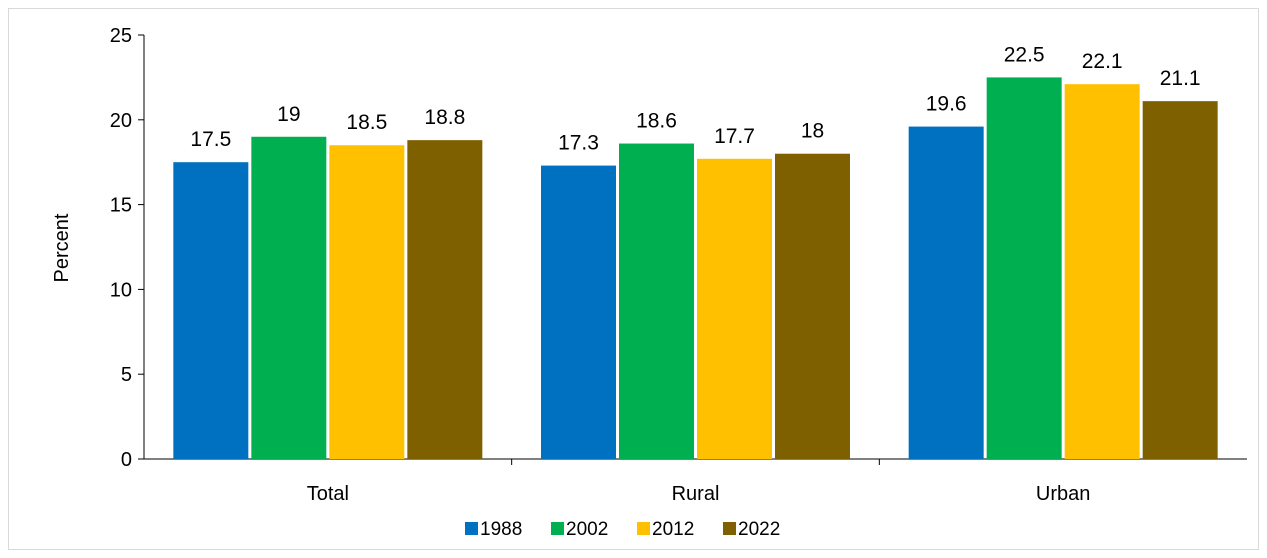 This screenshot has width=1267, height=558. What do you see at coordinates (1102, 272) in the screenshot?
I see `bar-2012-urban` at bounding box center [1102, 272].